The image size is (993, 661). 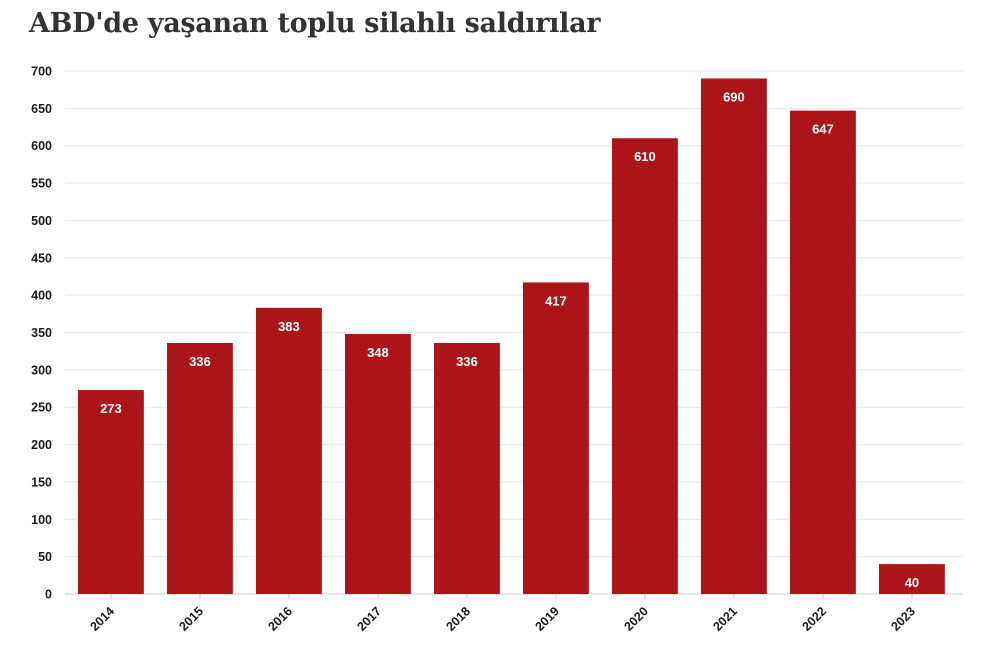 I want to click on bar-2021, so click(x=734, y=336).